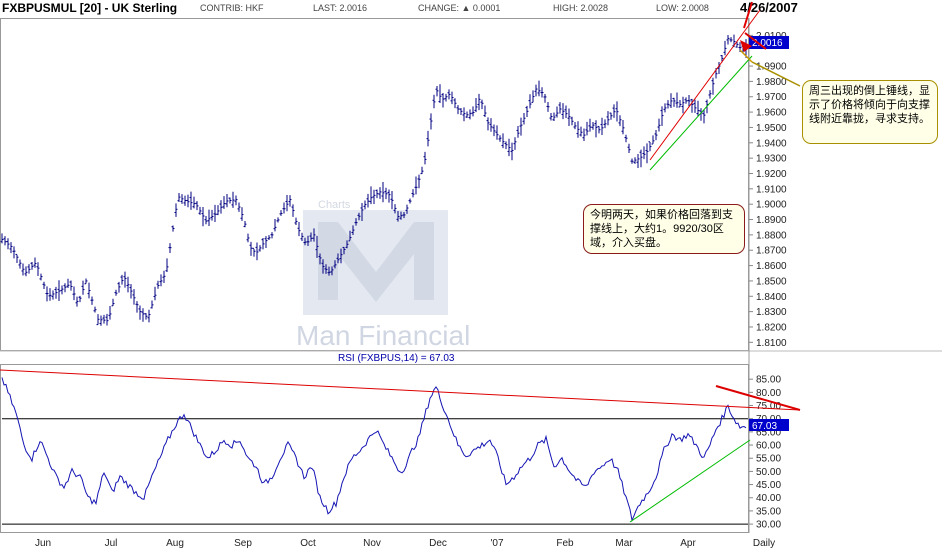  Describe the element at coordinates (383, 275) in the screenshot. I see `watermark-logo: Charts Man Financial` at that location.